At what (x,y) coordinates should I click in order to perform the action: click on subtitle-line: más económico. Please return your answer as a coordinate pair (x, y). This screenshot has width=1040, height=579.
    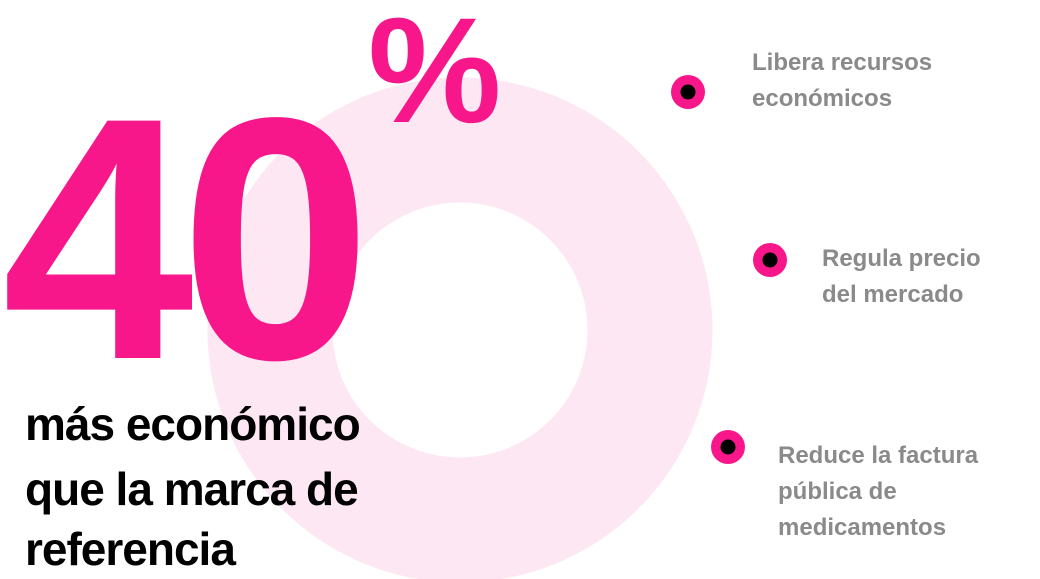
    Looking at the image, I should click on (192, 424).